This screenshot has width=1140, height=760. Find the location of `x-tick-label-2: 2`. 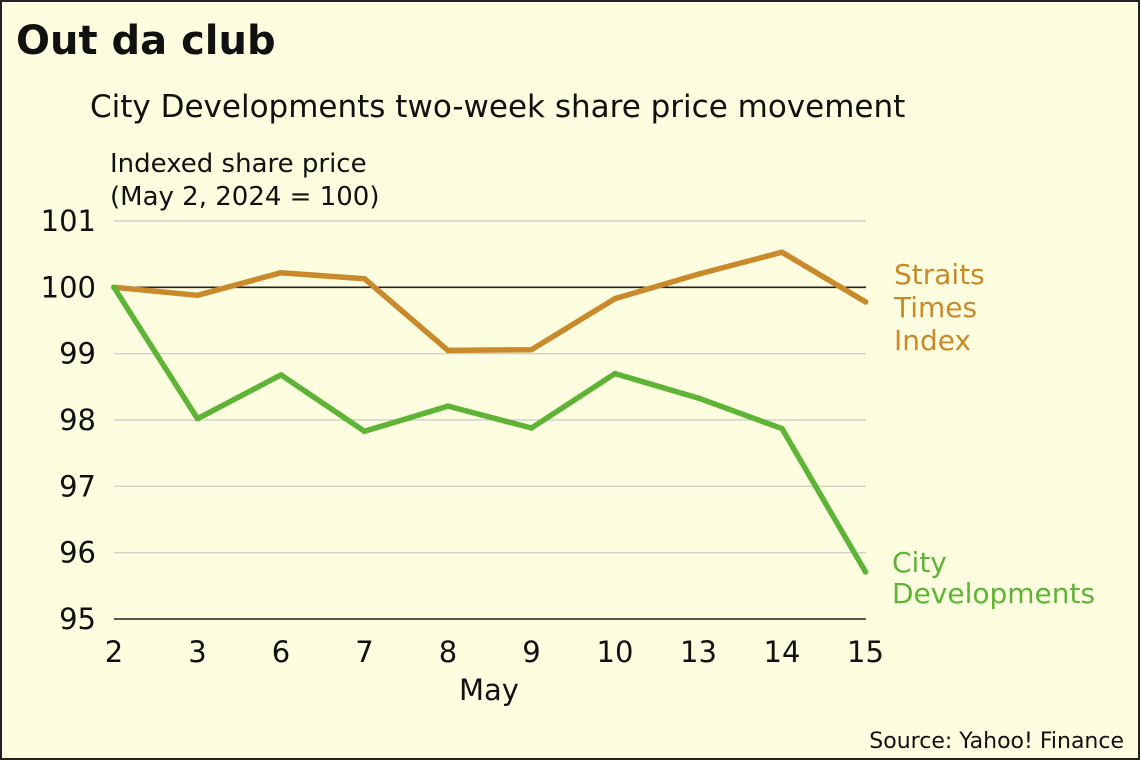

x-tick-label-2: 2 is located at coordinates (114, 652).